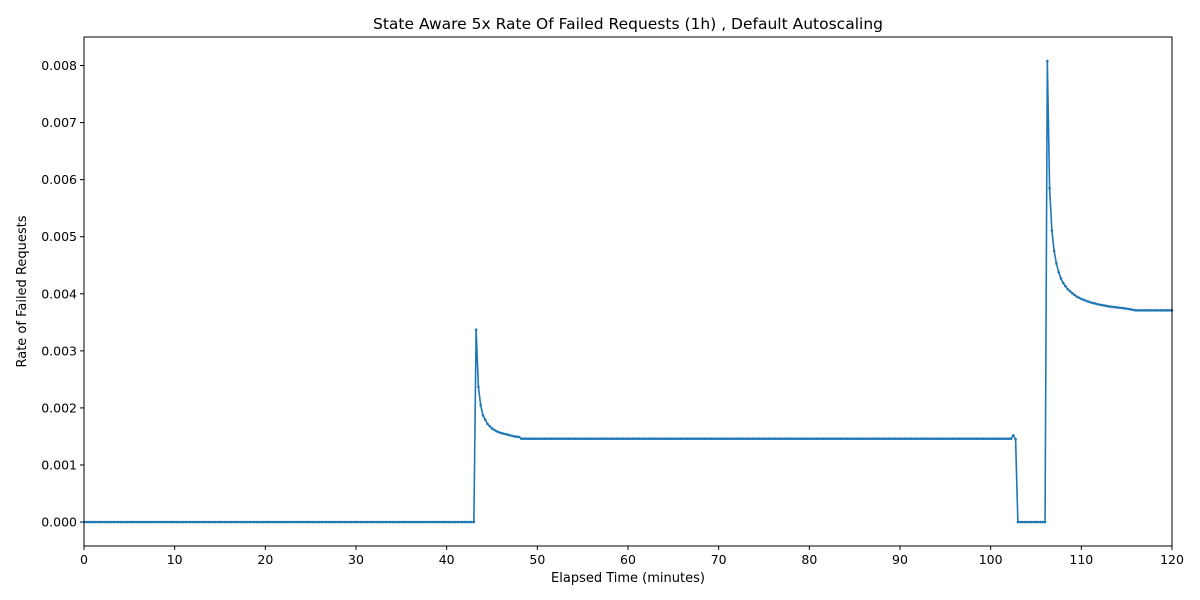  I want to click on x-tick-label: 30, so click(356, 559).